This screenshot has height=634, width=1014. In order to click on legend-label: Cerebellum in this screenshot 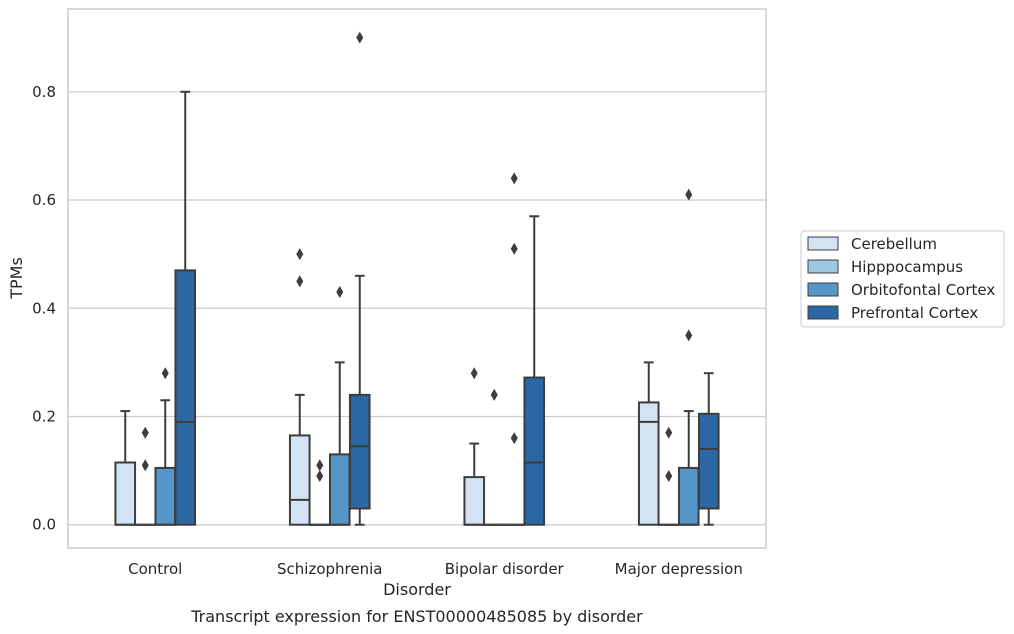, I will do `click(894, 244)`.